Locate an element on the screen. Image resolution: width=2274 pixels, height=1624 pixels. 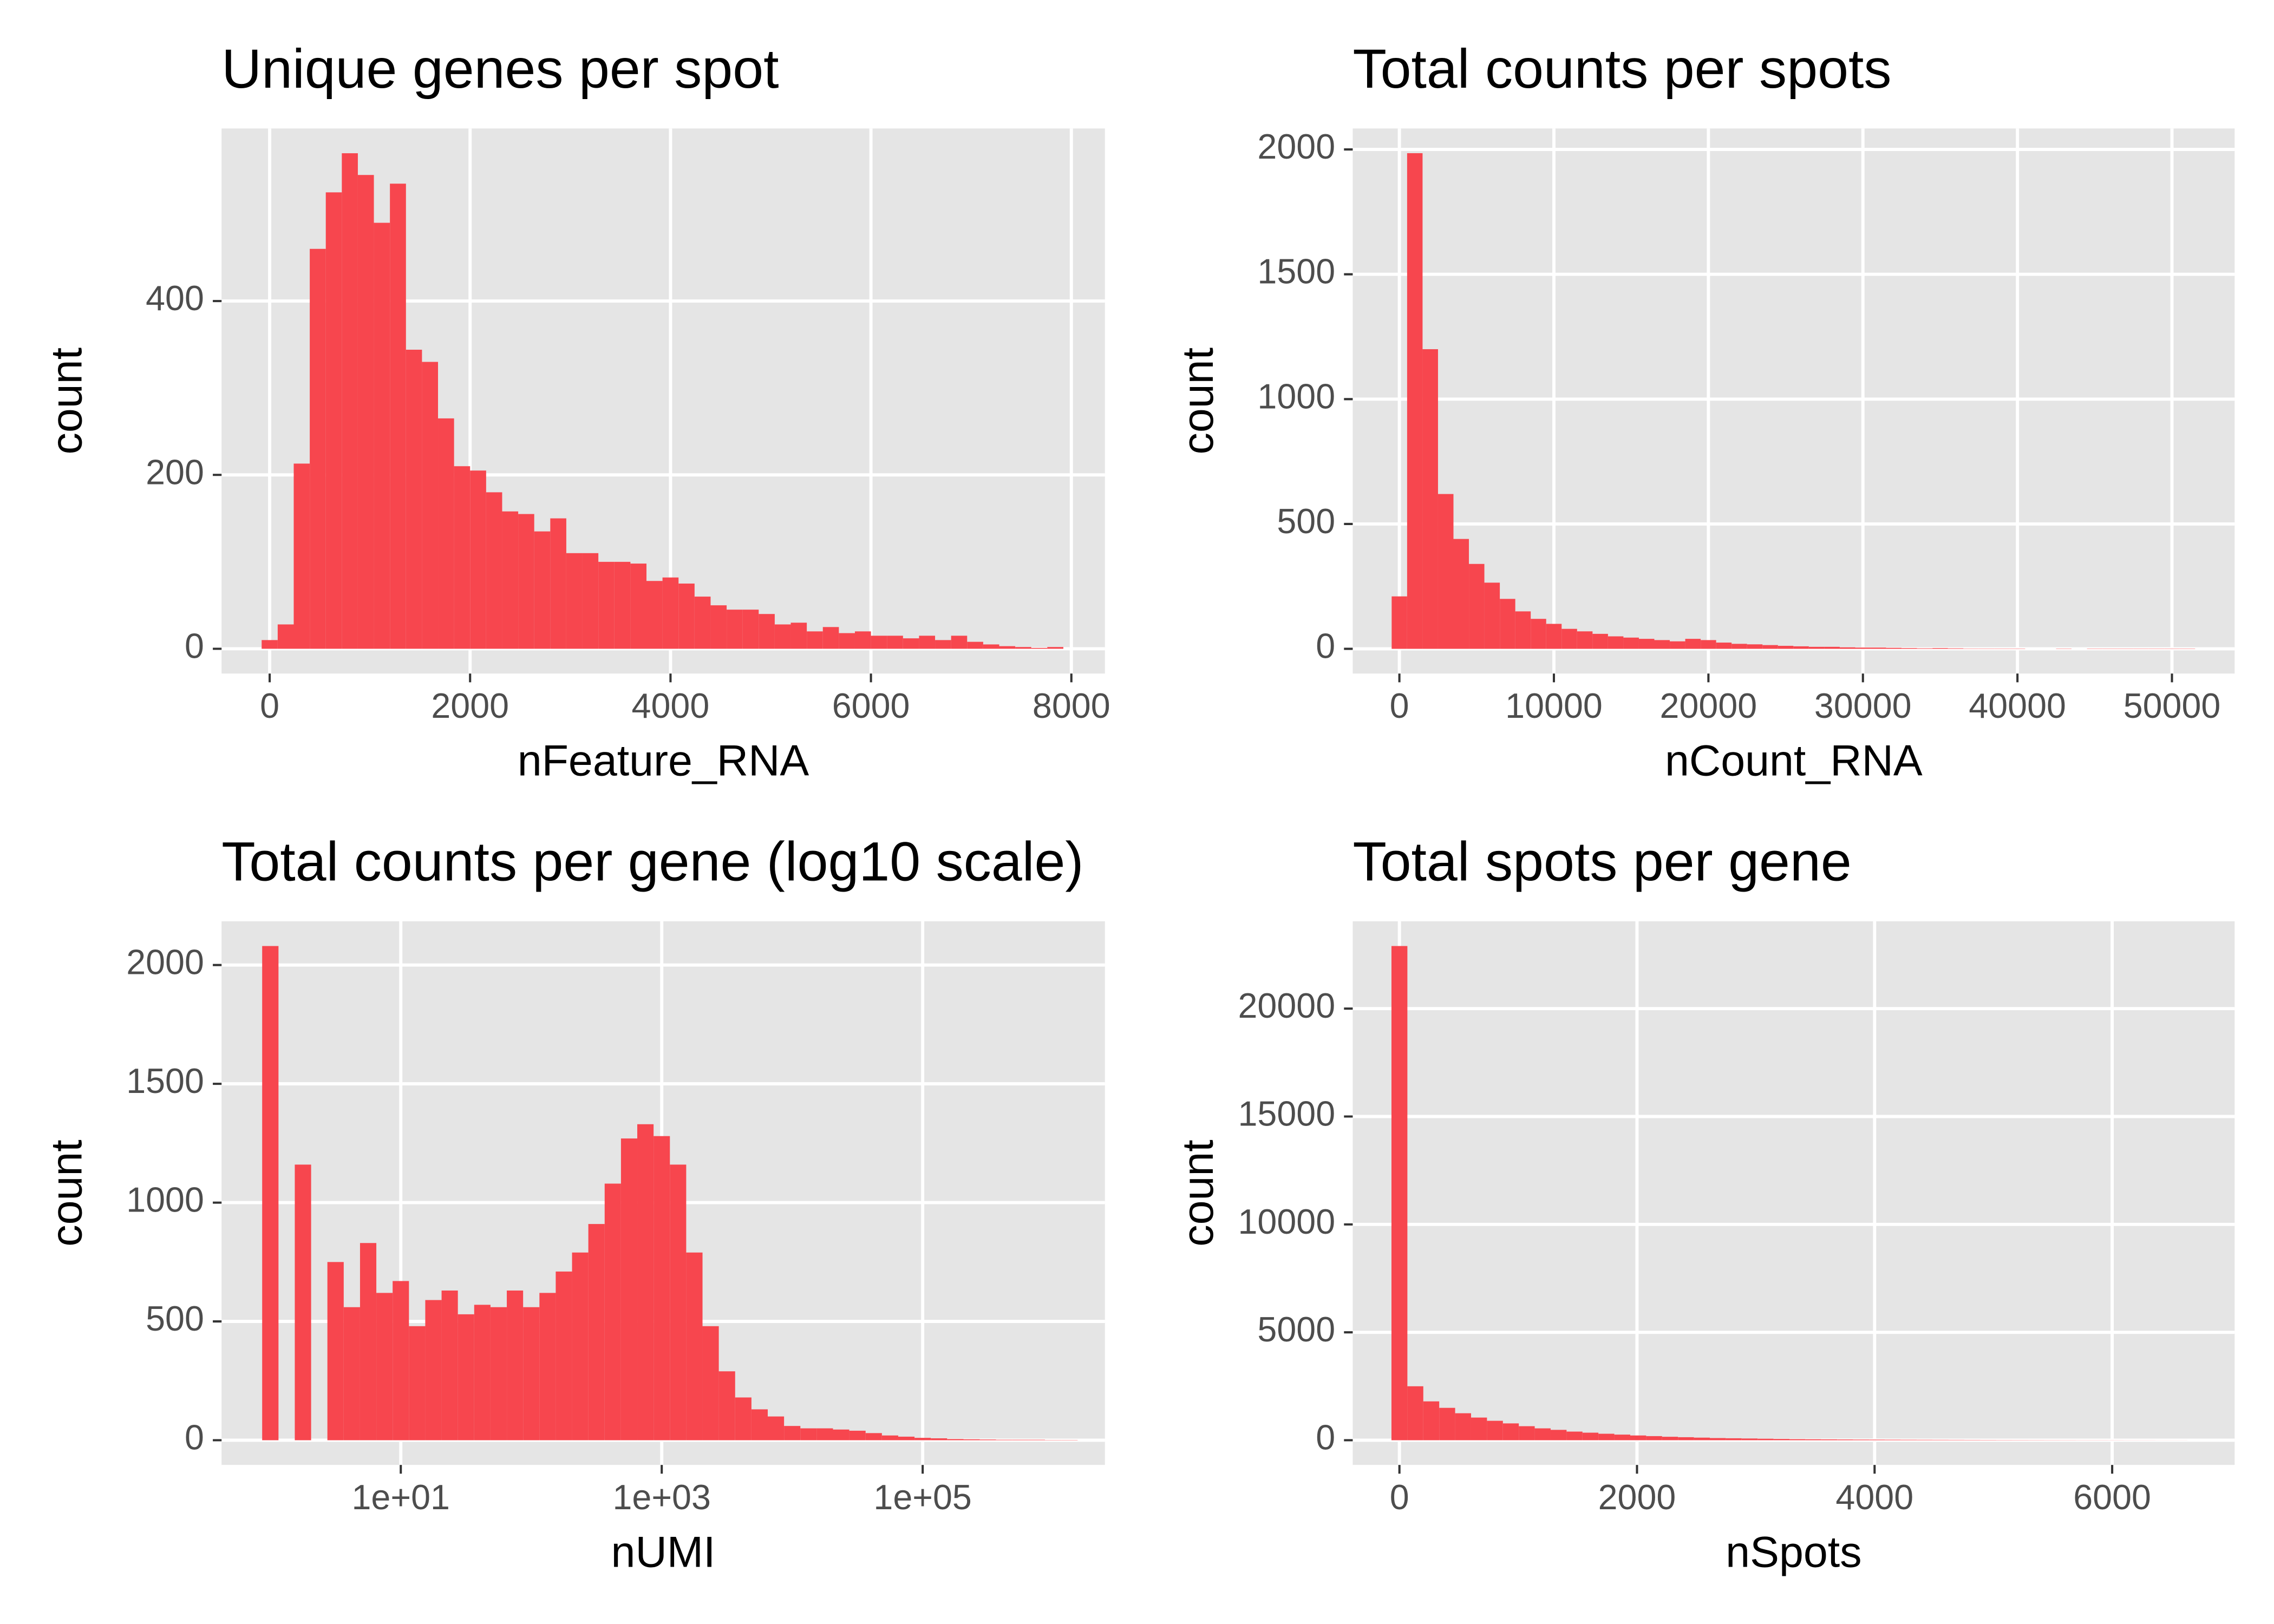
chart-title: Unique genes per spot is located at coordinates (500, 68).